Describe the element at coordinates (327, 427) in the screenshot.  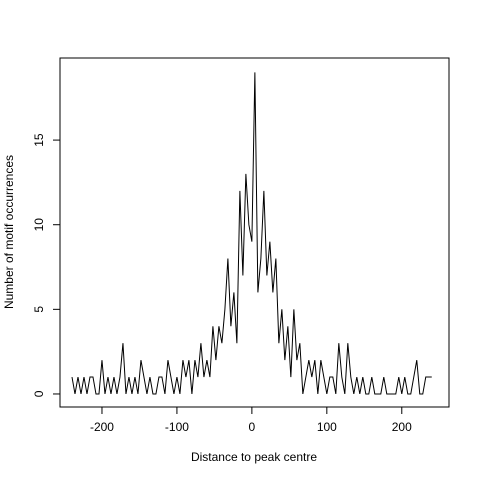
I see `x-tick-label: 100` at that location.